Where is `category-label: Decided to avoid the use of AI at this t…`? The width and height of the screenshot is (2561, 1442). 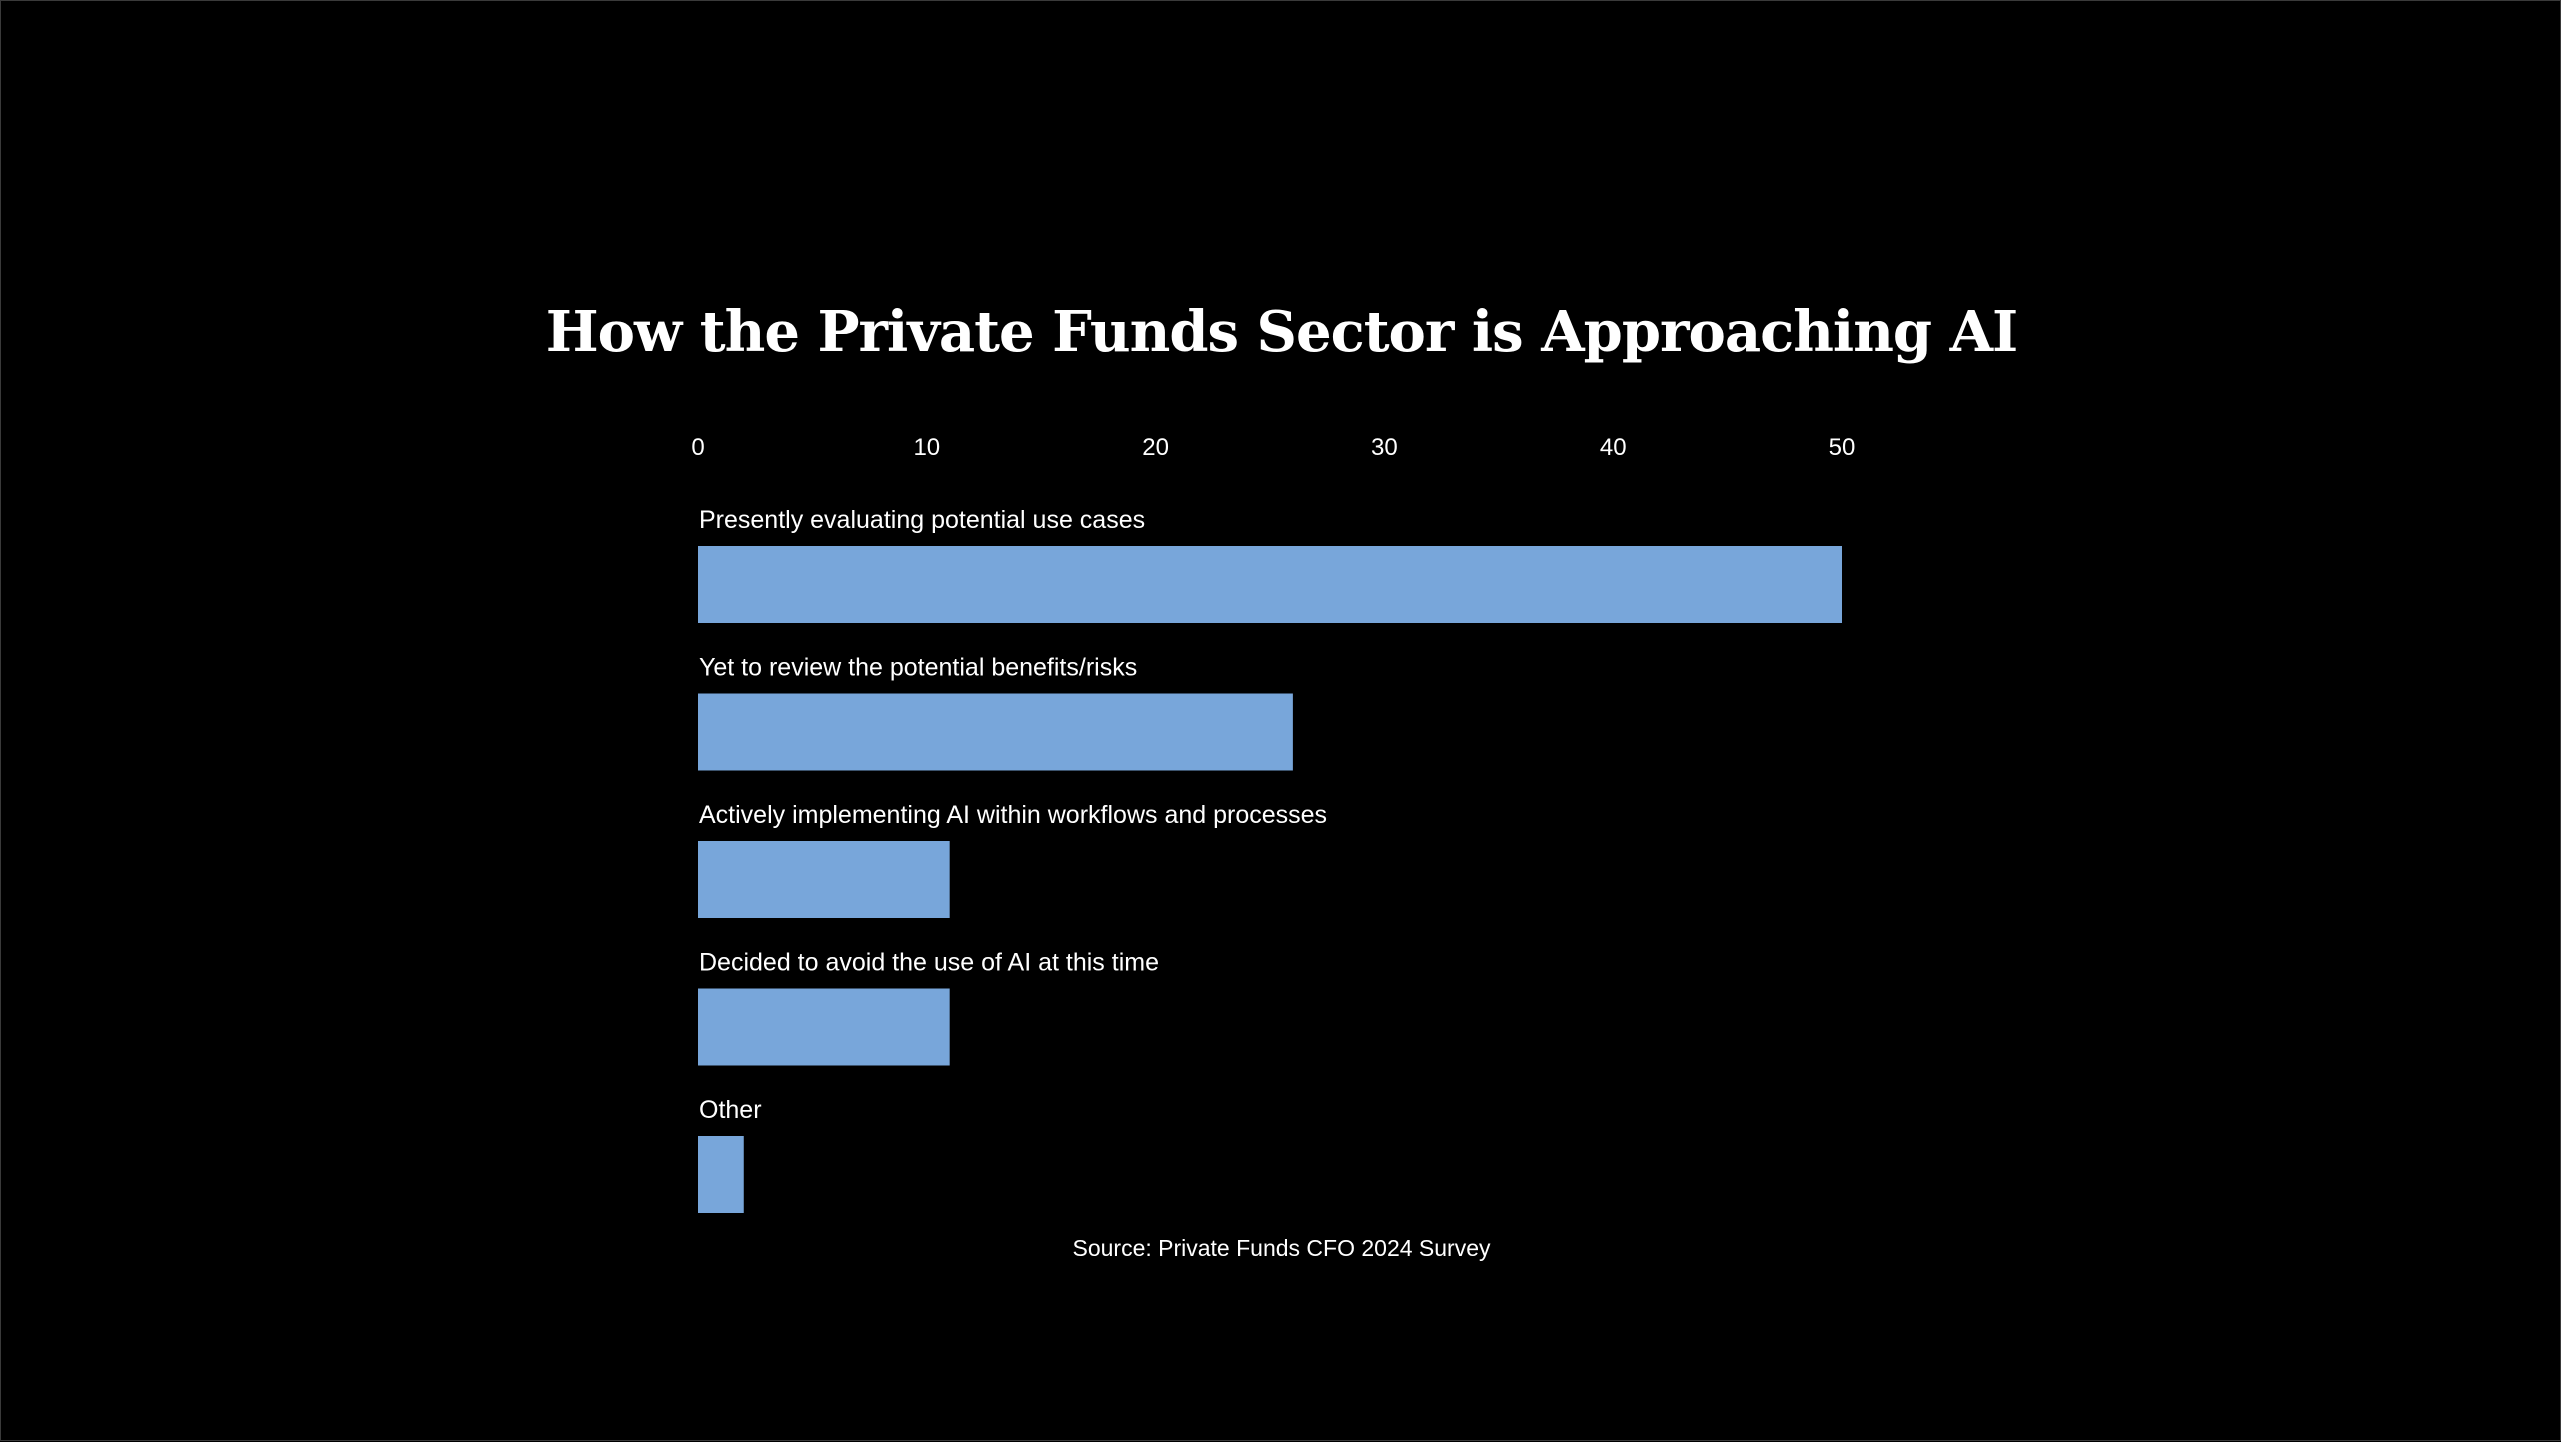 category-label: Decided to avoid the use of AI at this t… is located at coordinates (929, 963).